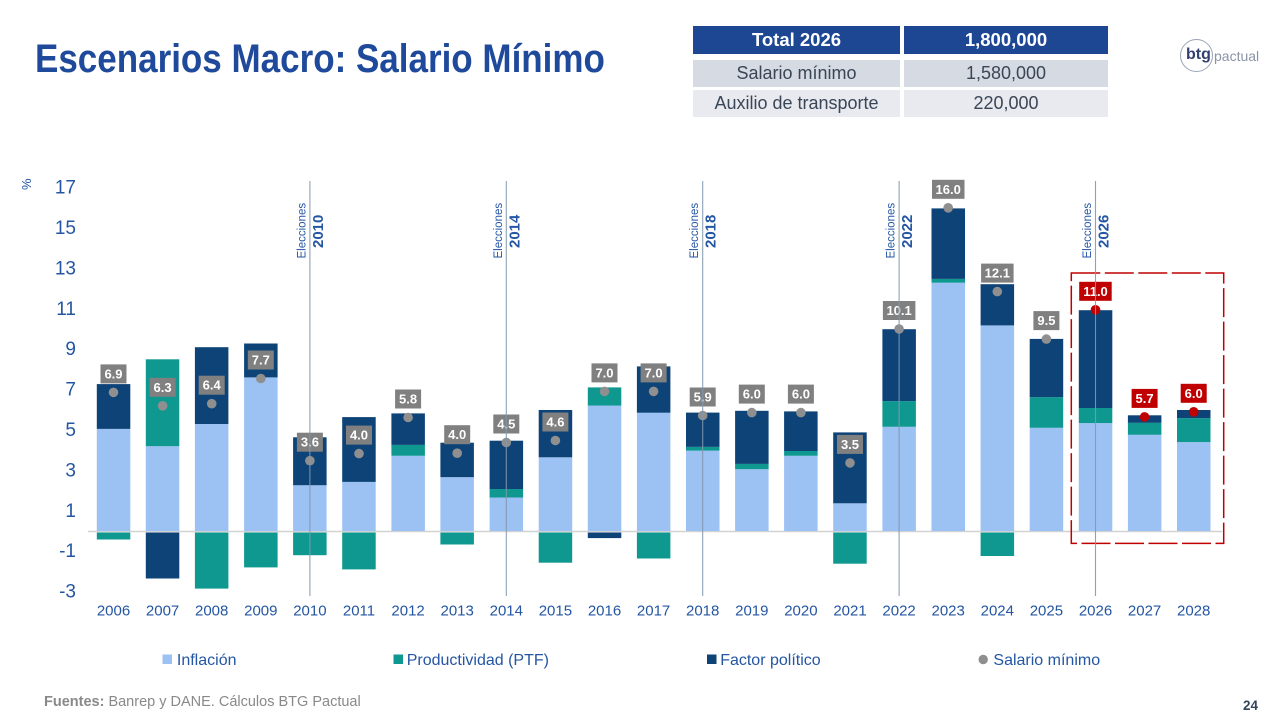 Image resolution: width=1280 pixels, height=720 pixels. Describe the element at coordinates (948, 189) in the screenshot. I see `svg-text: 16.0` at that location.